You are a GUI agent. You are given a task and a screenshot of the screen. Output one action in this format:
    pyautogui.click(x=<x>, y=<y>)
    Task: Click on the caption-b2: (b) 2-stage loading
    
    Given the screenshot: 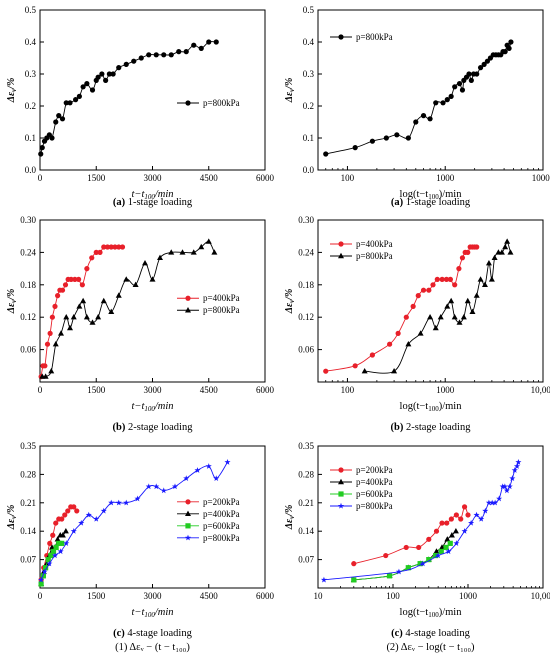 What is the action you would take?
    pyautogui.click(x=430, y=427)
    